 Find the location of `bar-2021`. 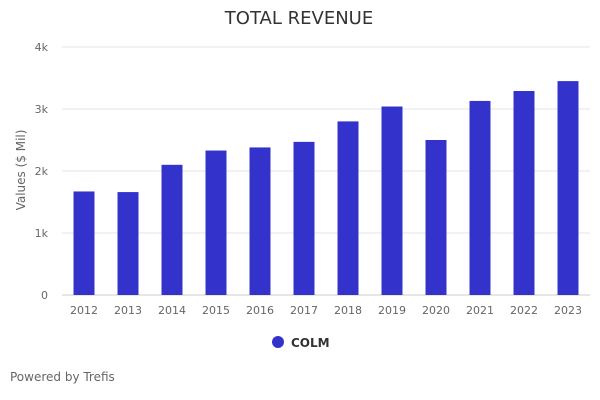

bar-2021 is located at coordinates (480, 197).